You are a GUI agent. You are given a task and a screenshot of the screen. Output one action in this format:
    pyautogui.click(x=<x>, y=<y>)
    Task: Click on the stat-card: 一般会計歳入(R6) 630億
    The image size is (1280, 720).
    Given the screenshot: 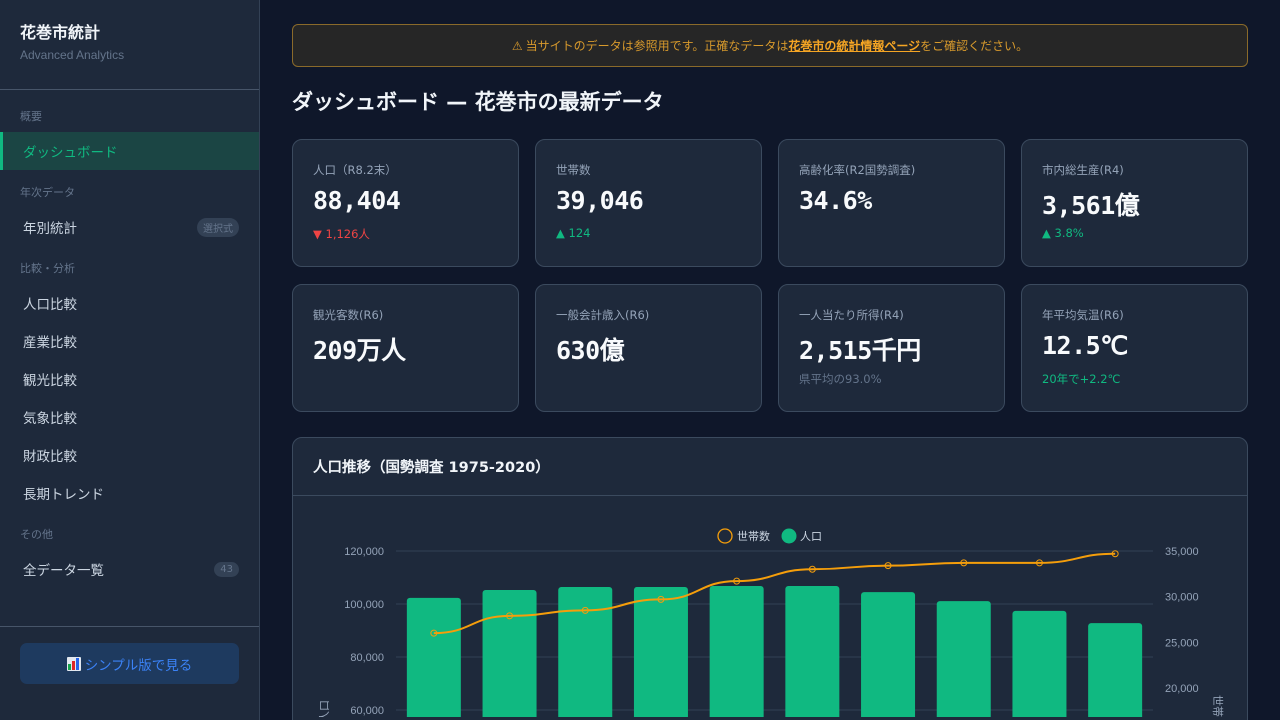 What is the action you would take?
    pyautogui.click(x=648, y=348)
    